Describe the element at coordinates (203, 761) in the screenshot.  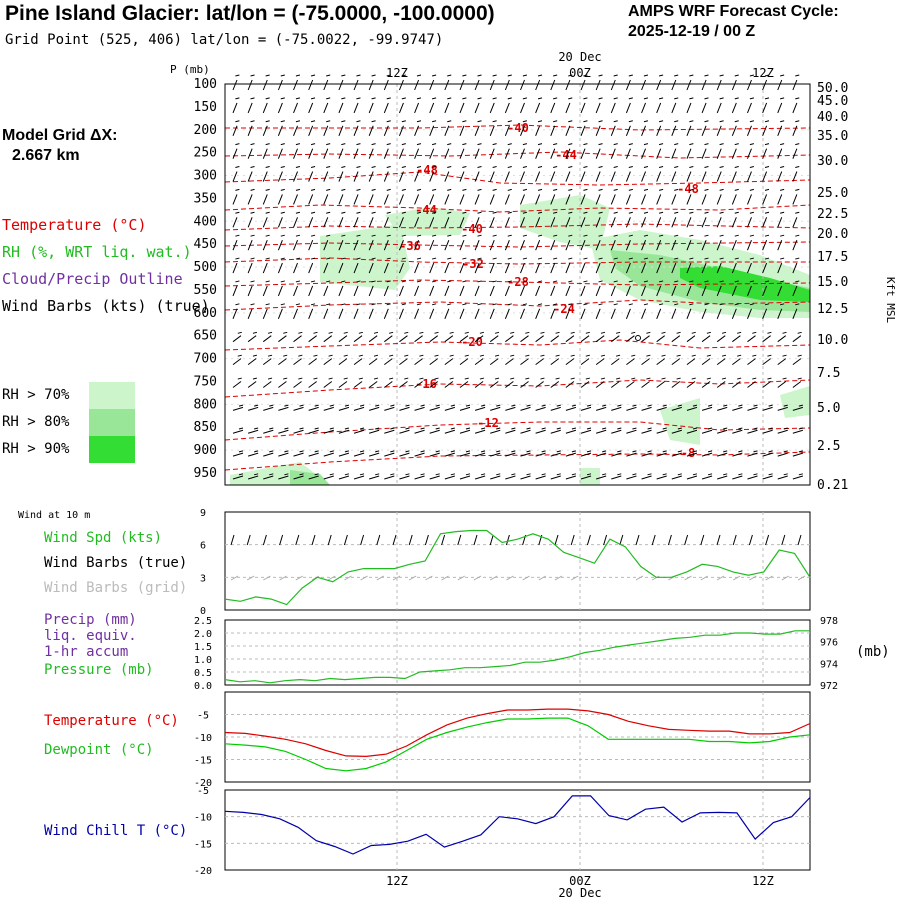
I see `temp-y-tick--15: -15` at that location.